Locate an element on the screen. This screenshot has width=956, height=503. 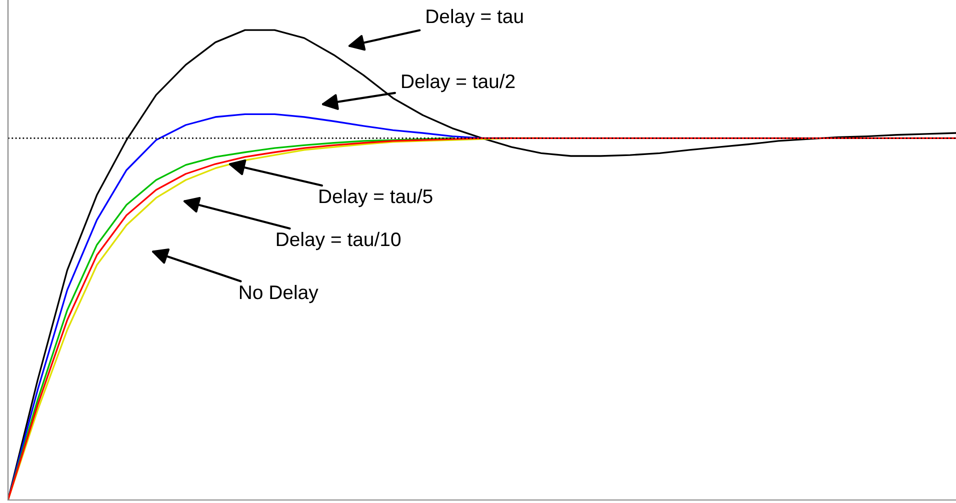
text: Delay = tau is located at coordinates (474, 18).